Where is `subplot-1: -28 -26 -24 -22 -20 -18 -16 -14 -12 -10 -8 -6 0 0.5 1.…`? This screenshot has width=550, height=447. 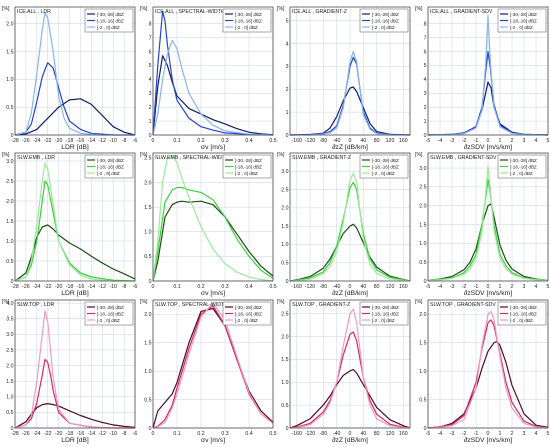 subplot-1: -28 -26 -24 -22 -20 -18 -16 -14 -12 -10 -8 -6 0 0.5 1.… is located at coordinates (69, 78).